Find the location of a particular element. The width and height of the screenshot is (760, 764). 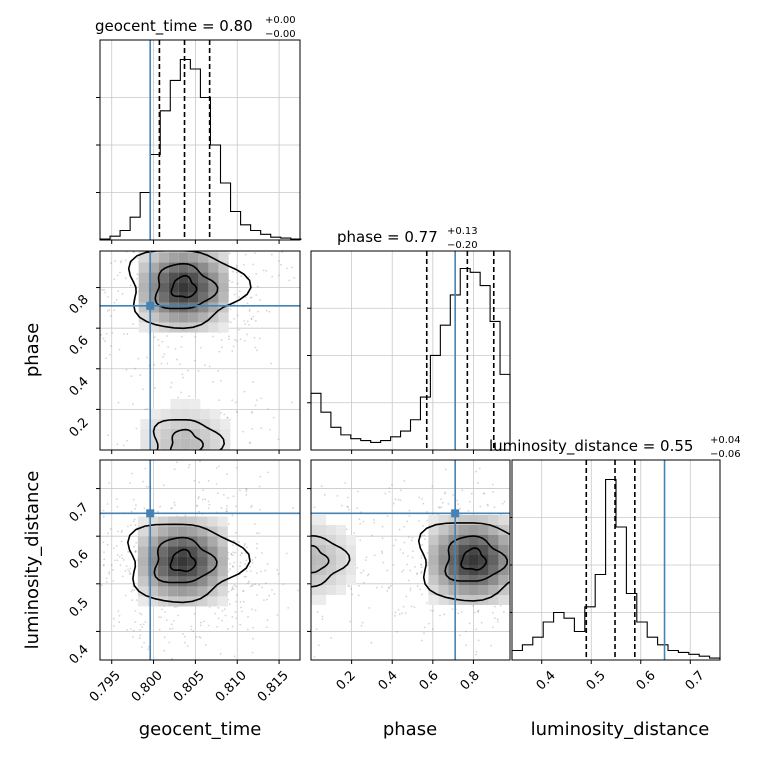

tick-label-ld-y-0: 0.4 is located at coordinates (79, 654).